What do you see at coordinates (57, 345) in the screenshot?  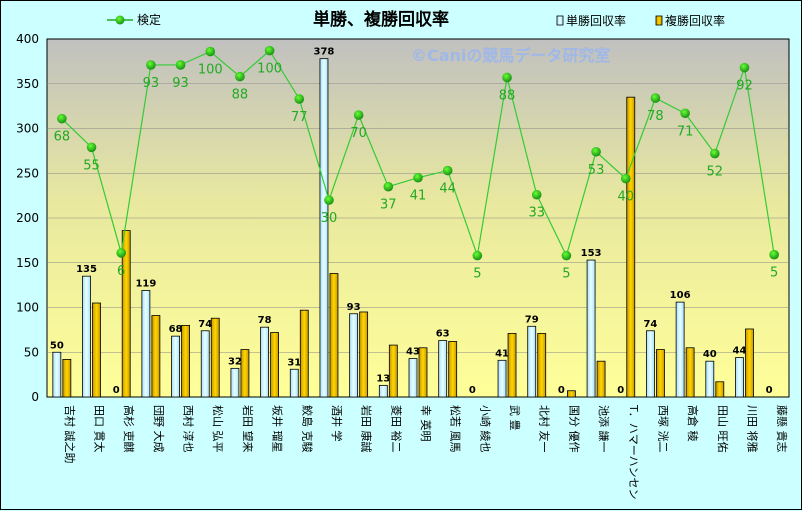 I see `bar-value-label: 50` at bounding box center [57, 345].